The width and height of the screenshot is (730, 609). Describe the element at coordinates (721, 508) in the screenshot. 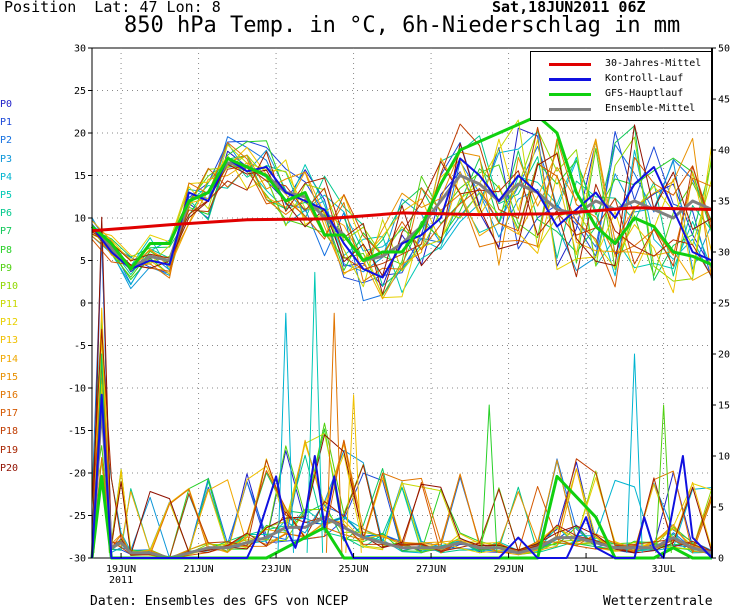

I see `right-tick-label: 5` at that location.